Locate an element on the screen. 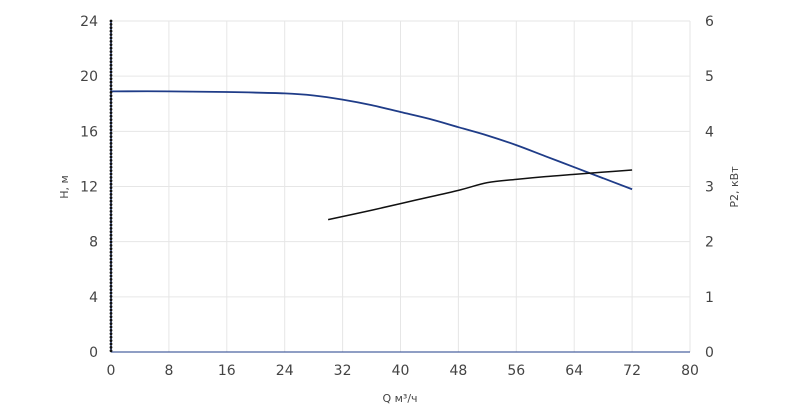 This screenshot has height=408, width=800. right-y-tick-label-4: 4 is located at coordinates (709, 132).